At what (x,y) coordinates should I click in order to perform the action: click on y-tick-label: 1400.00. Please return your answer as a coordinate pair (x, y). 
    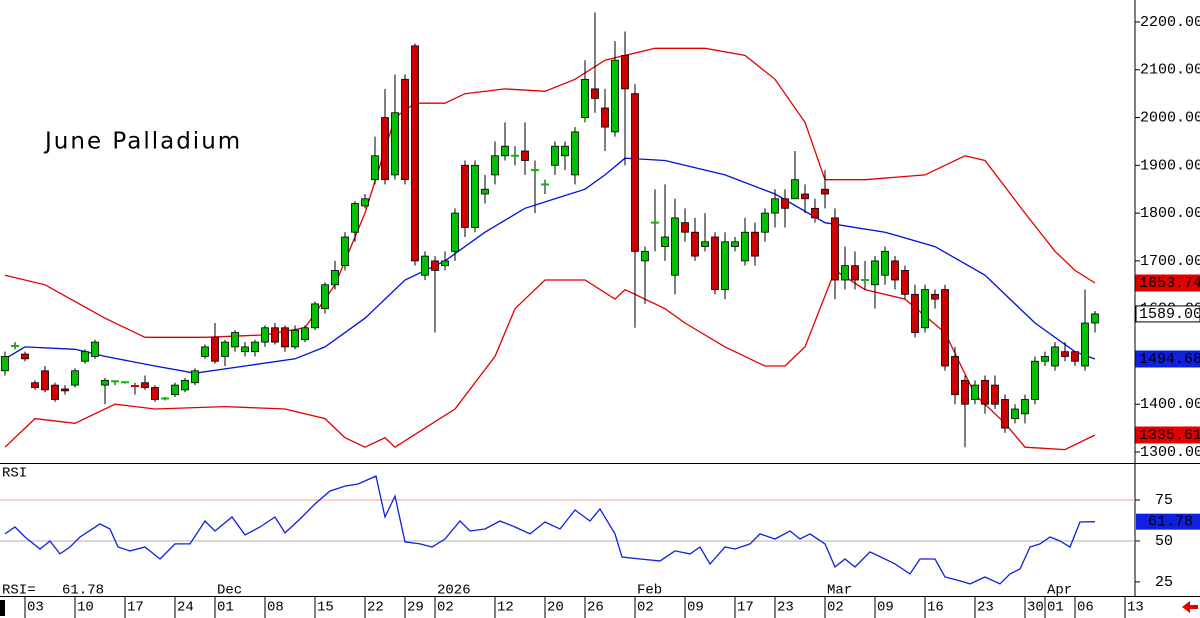
    Looking at the image, I should click on (1170, 404).